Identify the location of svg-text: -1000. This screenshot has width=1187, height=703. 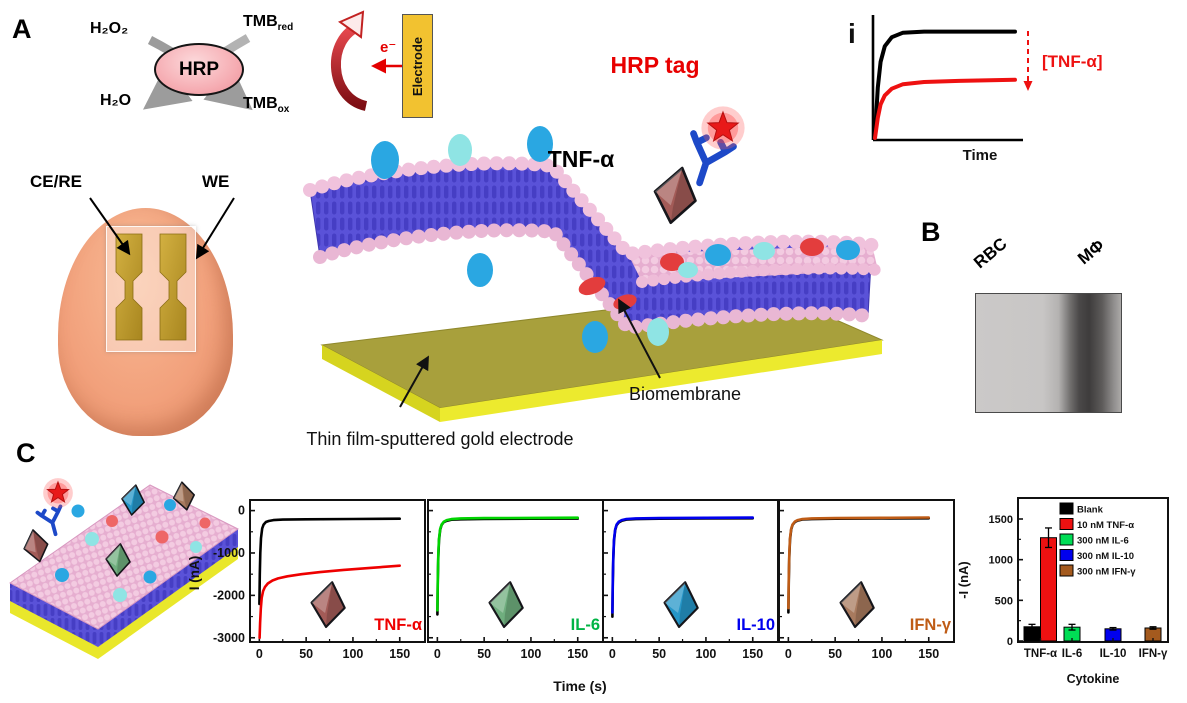
(229, 553).